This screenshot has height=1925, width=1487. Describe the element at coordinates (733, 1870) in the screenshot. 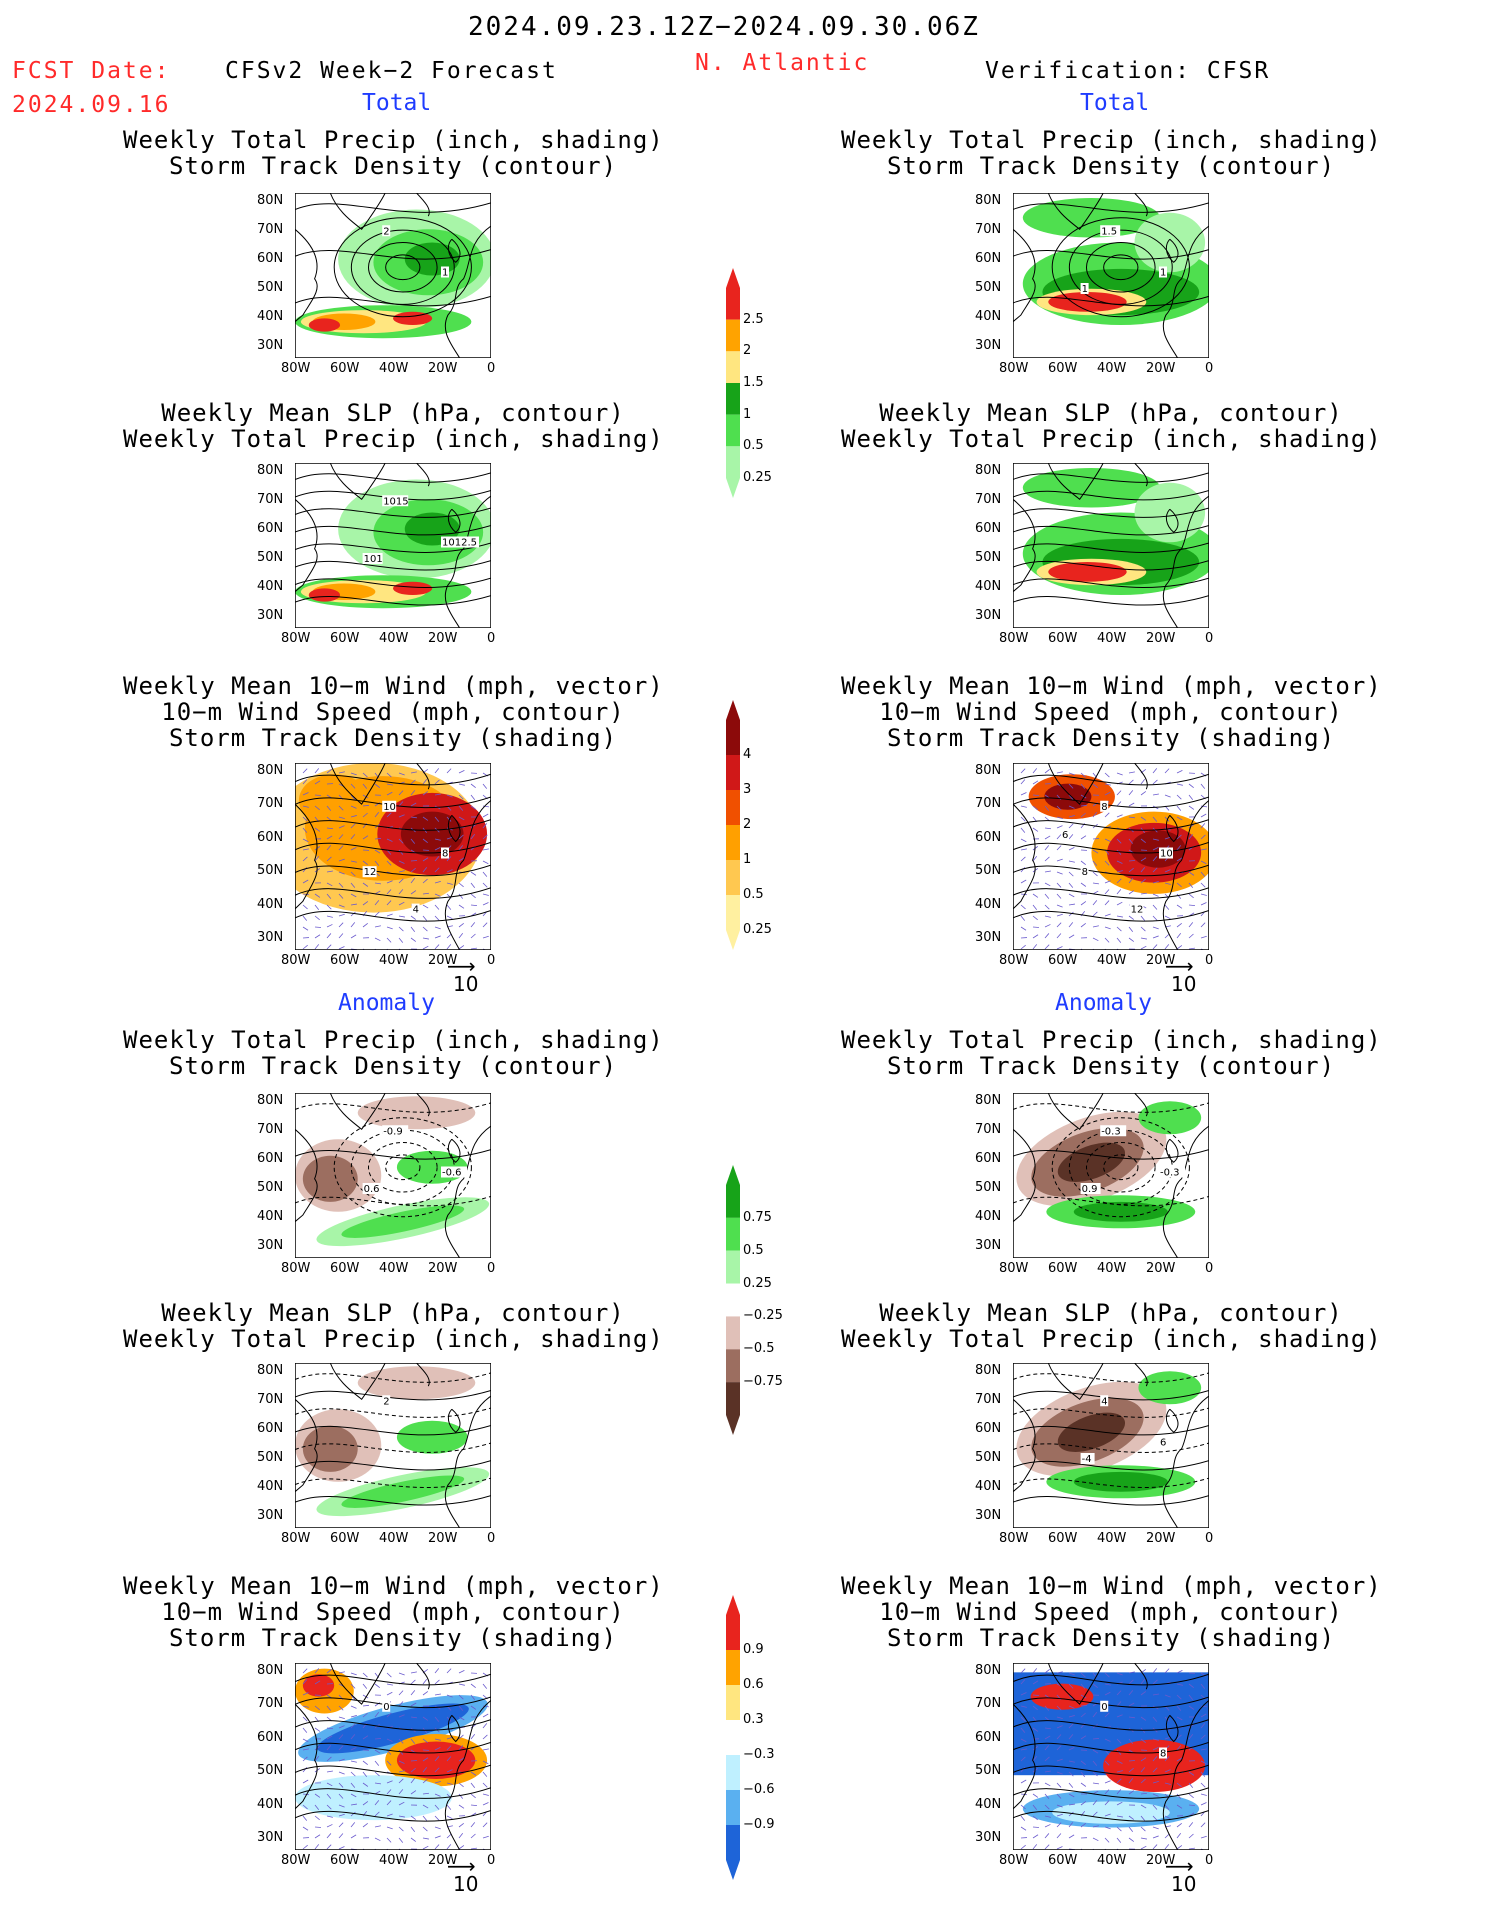

I see `colorbar-bottom-arrow` at that location.